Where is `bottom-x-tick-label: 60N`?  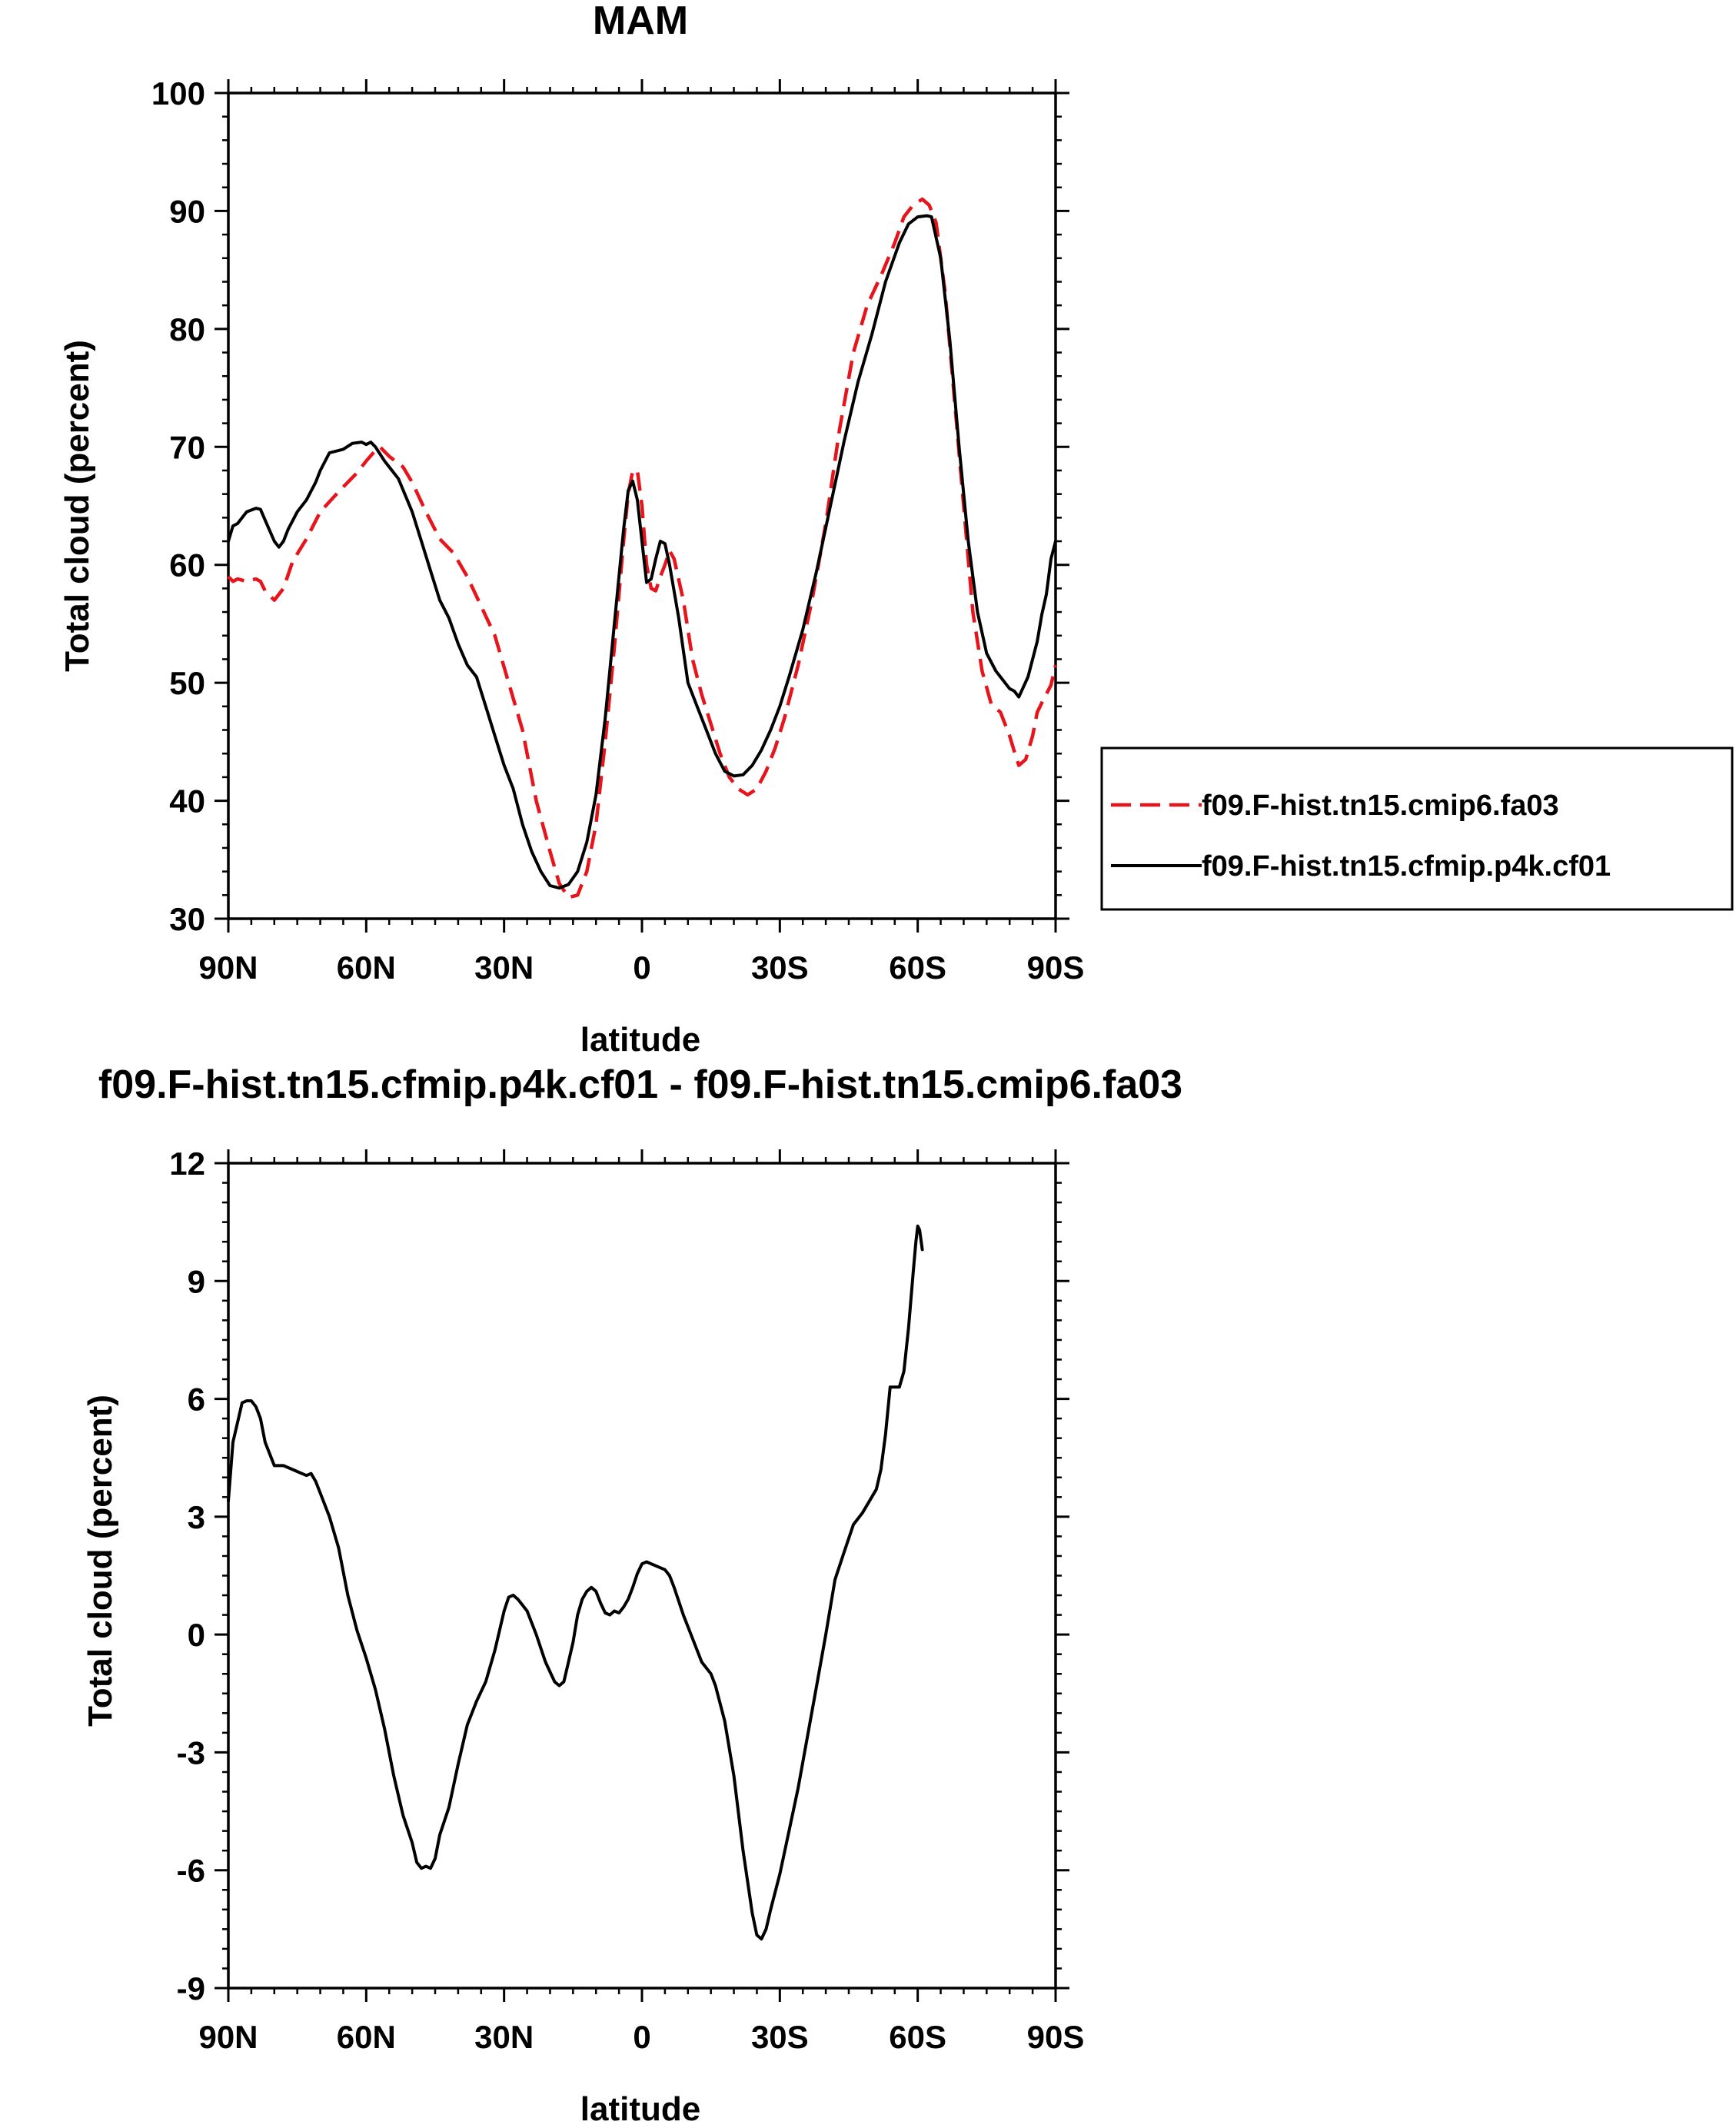
bottom-x-tick-label: 60N is located at coordinates (366, 2037).